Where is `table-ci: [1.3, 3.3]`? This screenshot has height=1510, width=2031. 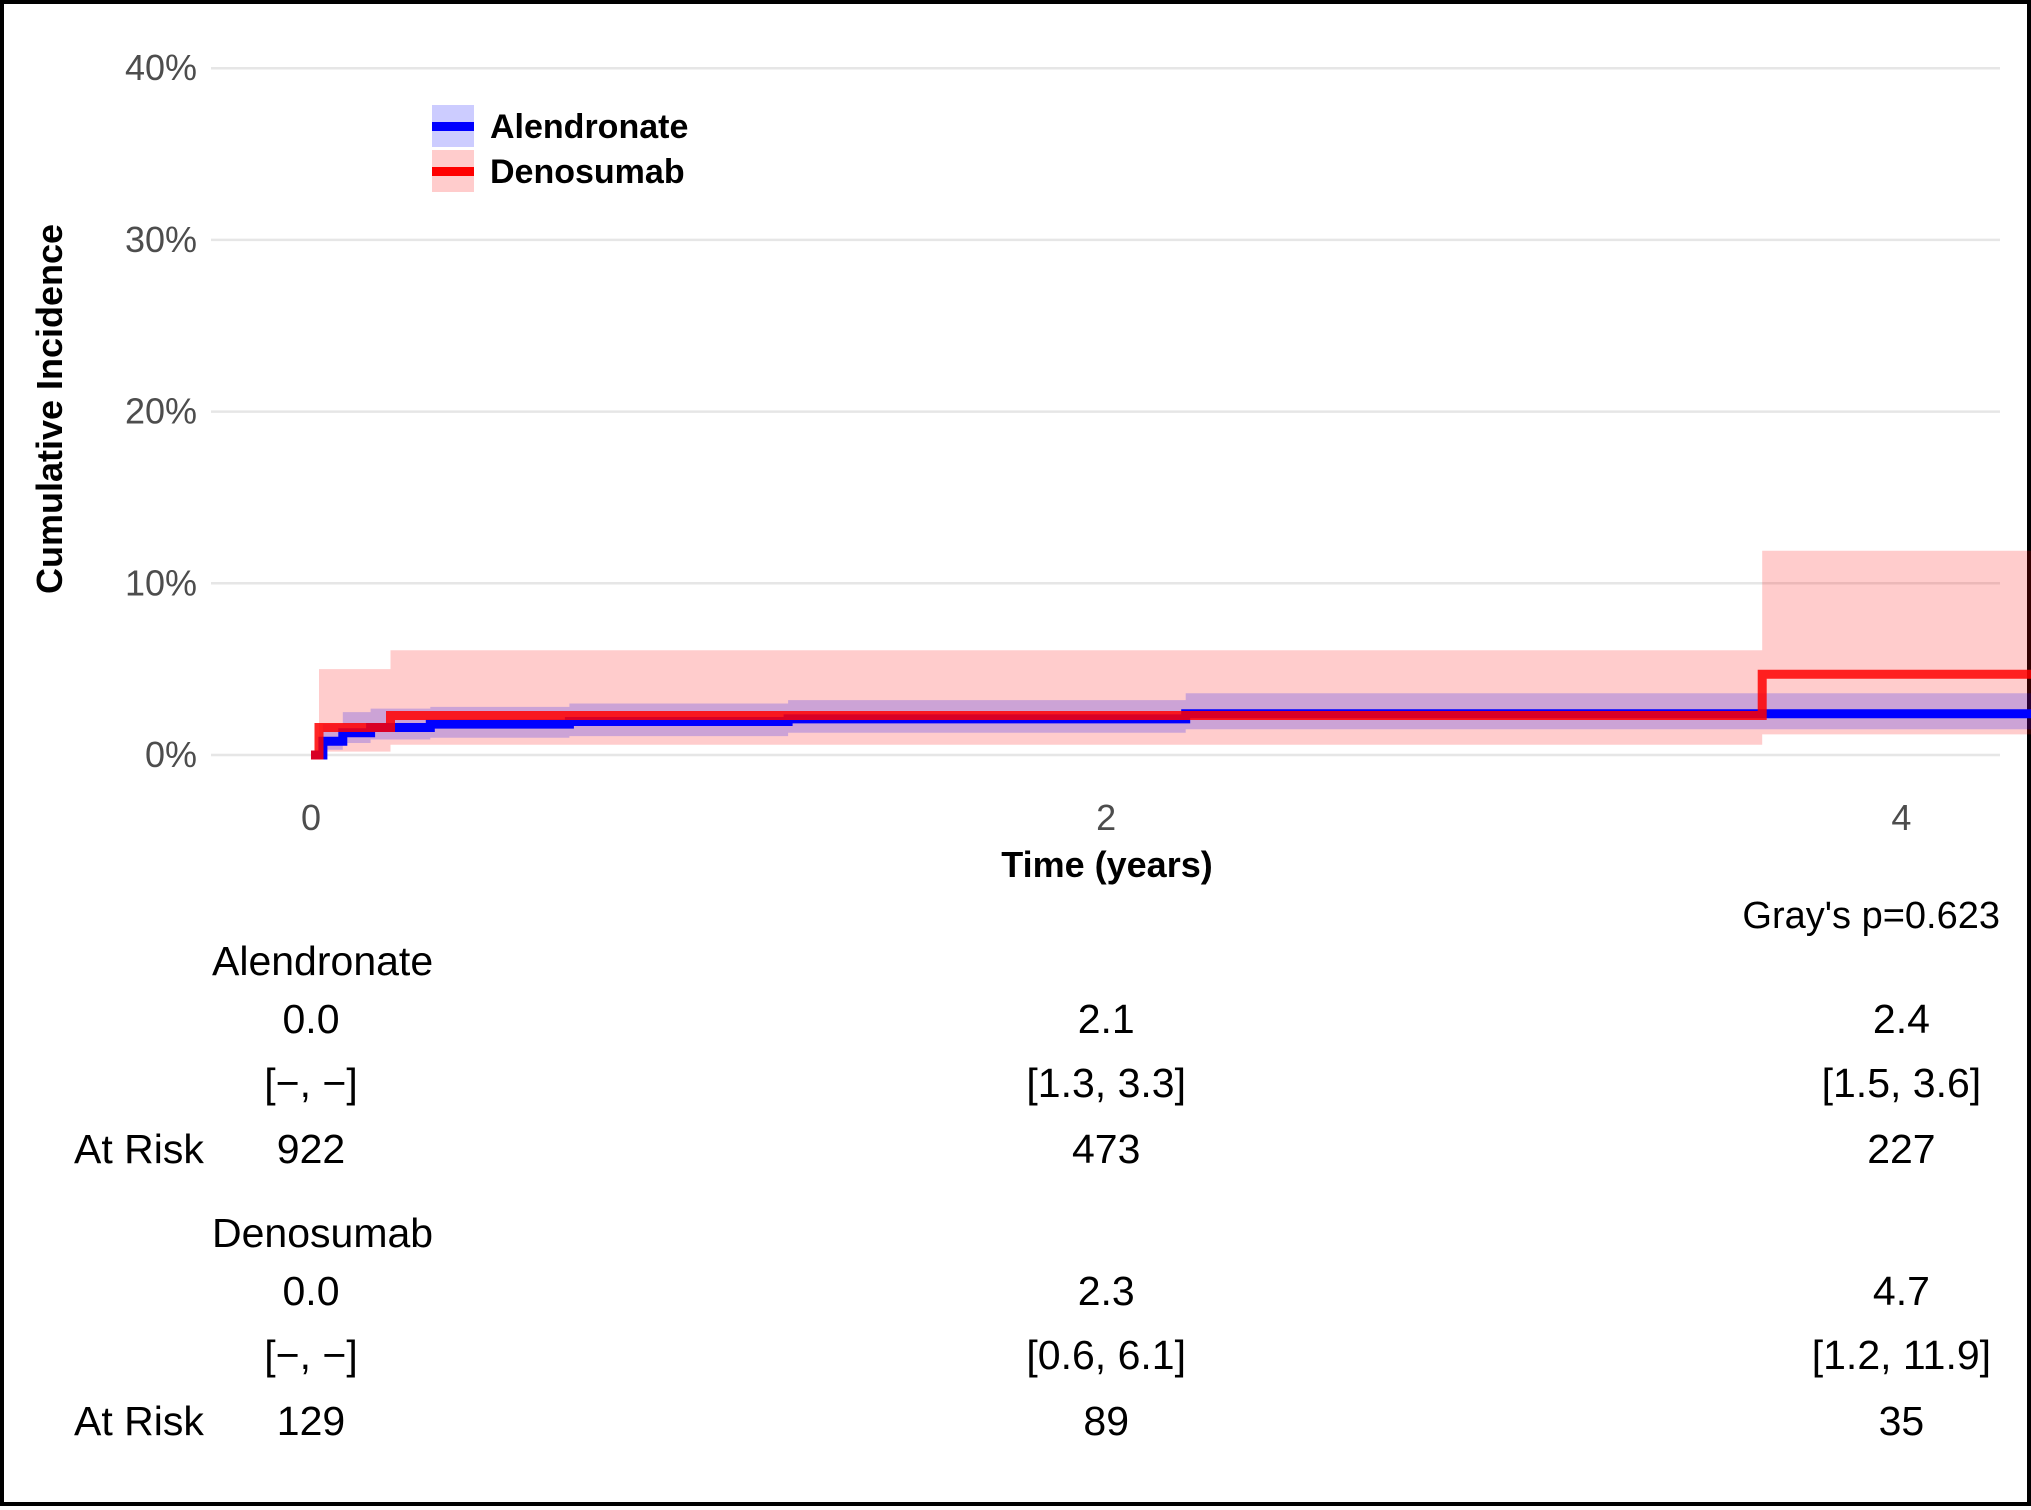
table-ci: [1.3, 3.3] is located at coordinates (1106, 1083).